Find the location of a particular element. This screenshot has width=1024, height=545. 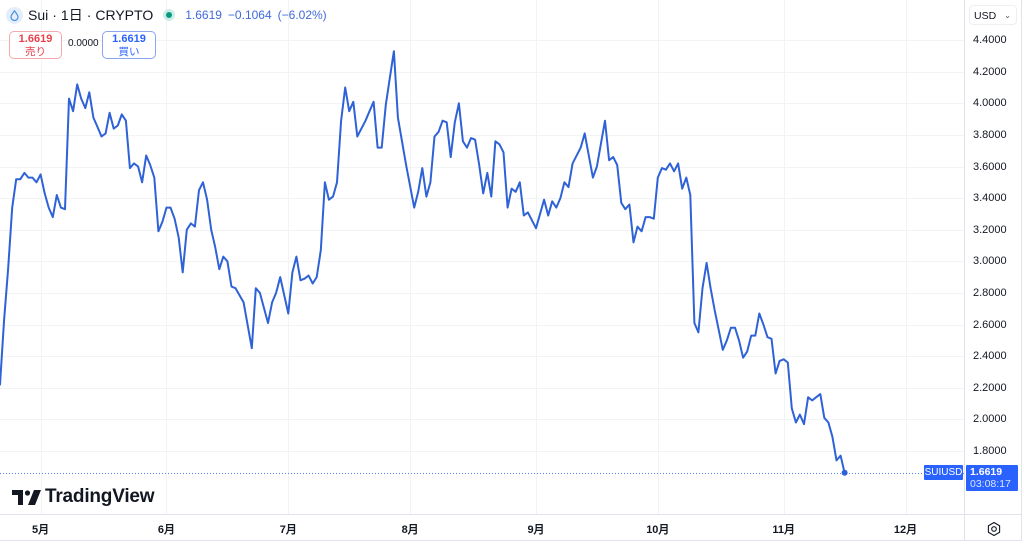

price-axis-tick-label: 1.8000 is located at coordinates (990, 450).